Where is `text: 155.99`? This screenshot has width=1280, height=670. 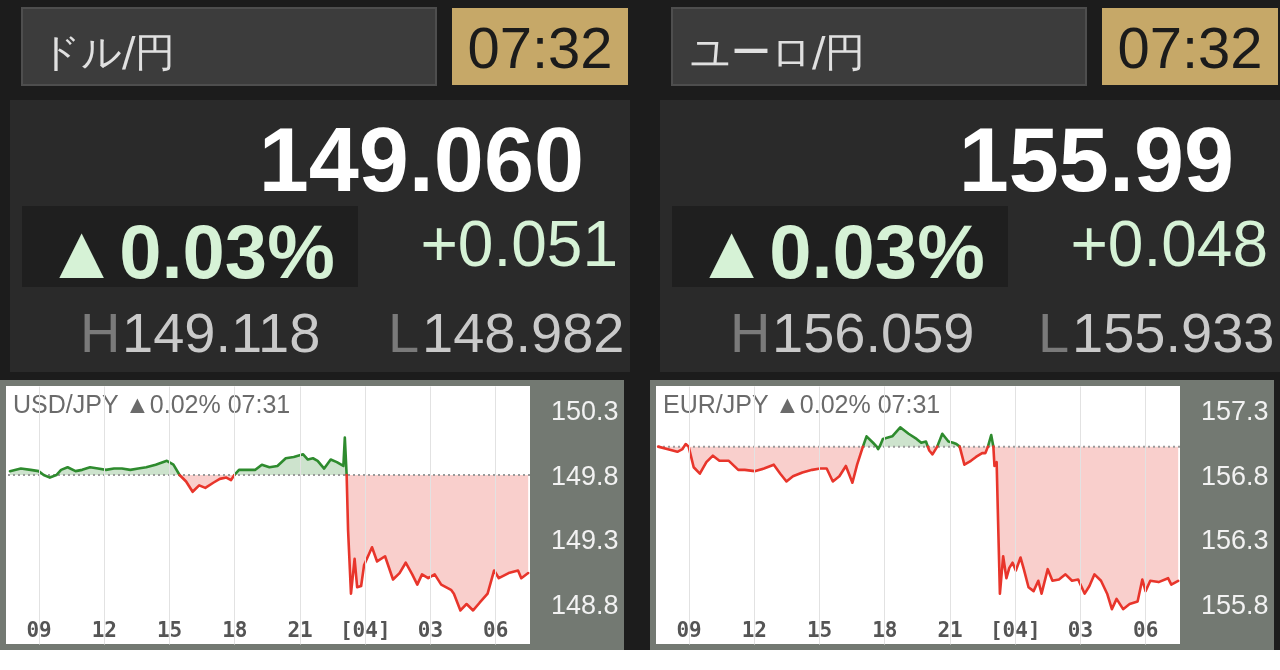
text: 155.99 is located at coordinates (1096, 160).